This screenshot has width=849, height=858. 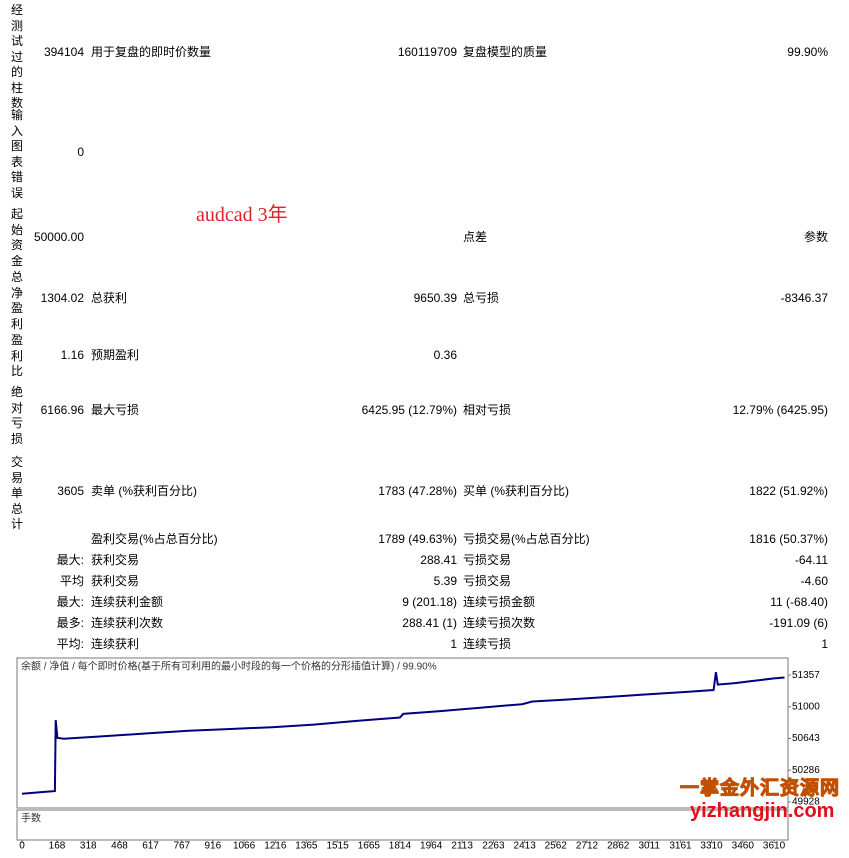 What do you see at coordinates (806, 770) in the screenshot?
I see `y-tick-label: 50286` at bounding box center [806, 770].